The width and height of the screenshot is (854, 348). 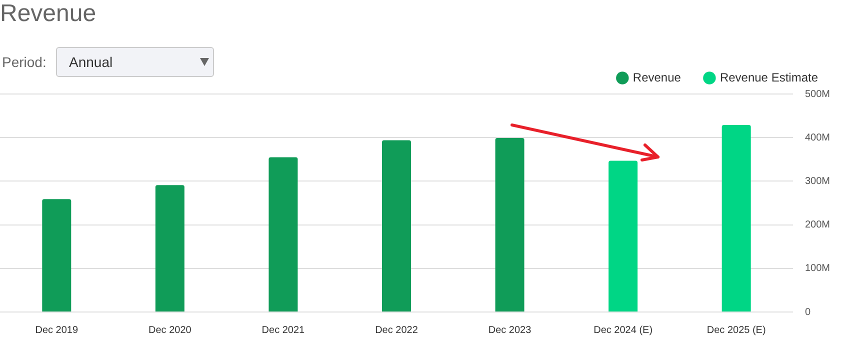 I want to click on x-tick-label: Dec 2019, so click(x=56, y=330).